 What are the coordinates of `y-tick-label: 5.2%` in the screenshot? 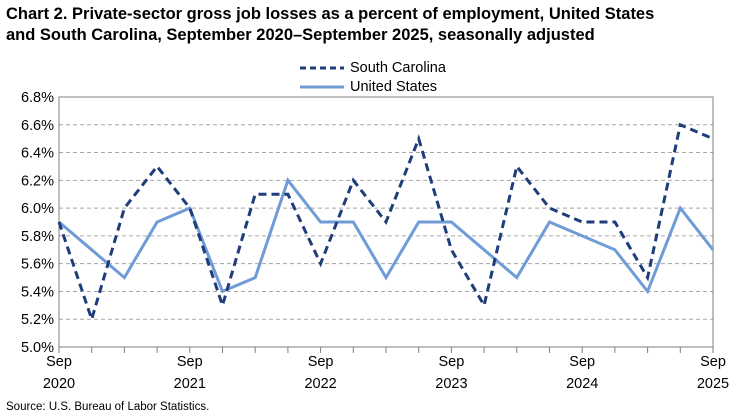 It's located at (37, 320).